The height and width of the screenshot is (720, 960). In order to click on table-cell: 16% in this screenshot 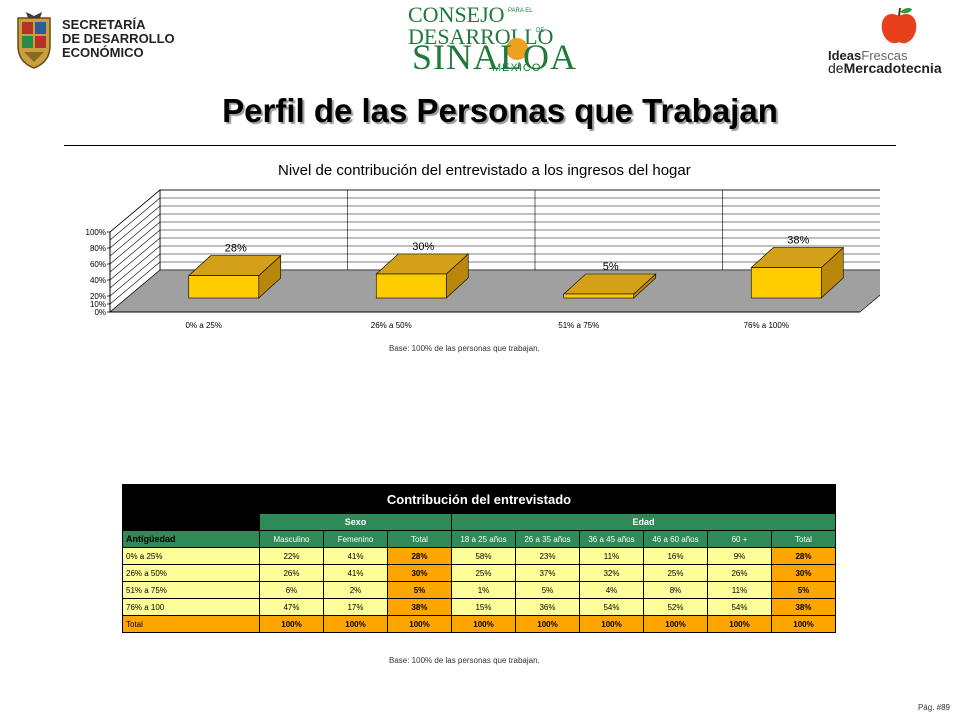, I will do `click(675, 556)`.